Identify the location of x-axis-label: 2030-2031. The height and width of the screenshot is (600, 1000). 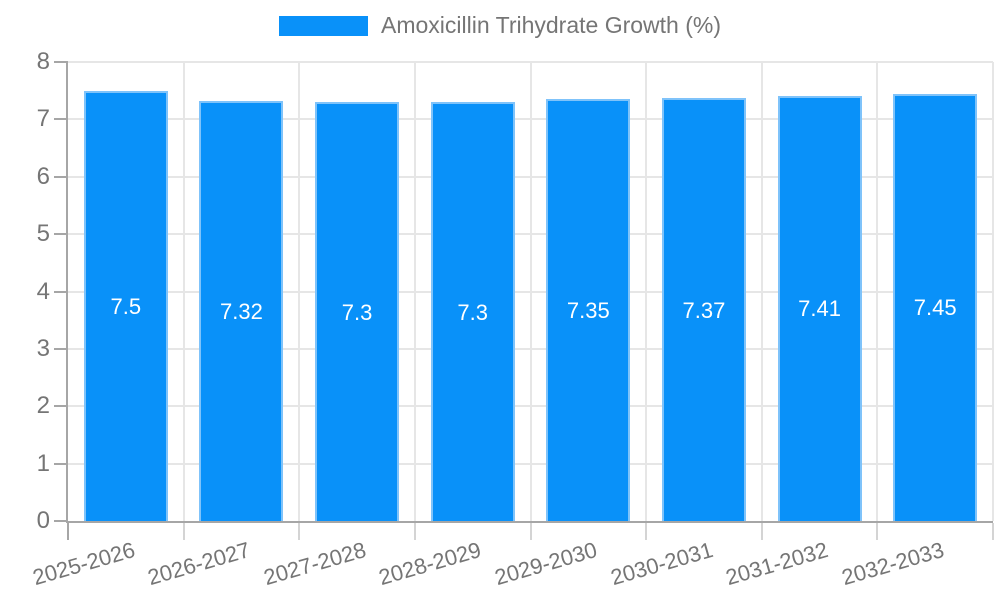
(661, 564).